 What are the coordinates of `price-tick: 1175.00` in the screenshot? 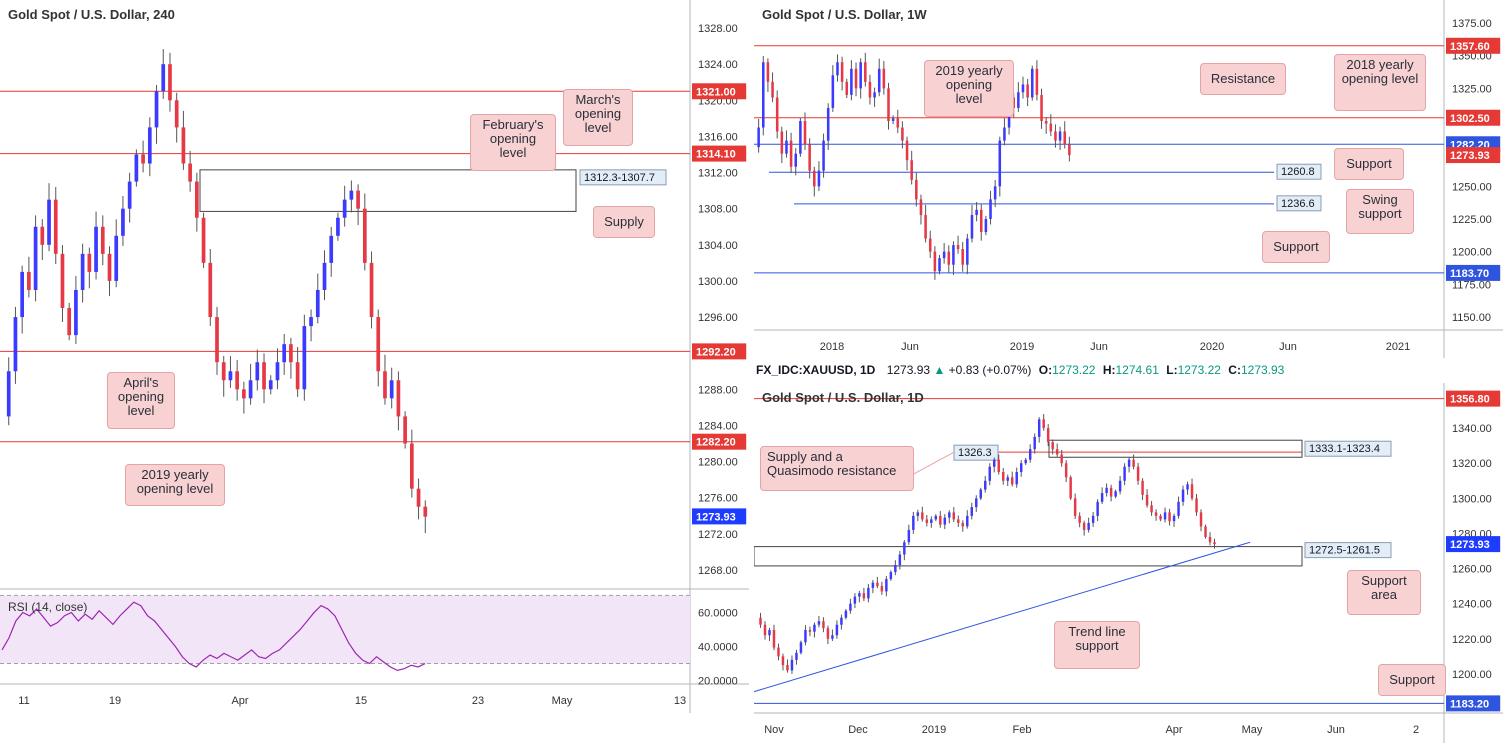 It's located at (1471, 285).